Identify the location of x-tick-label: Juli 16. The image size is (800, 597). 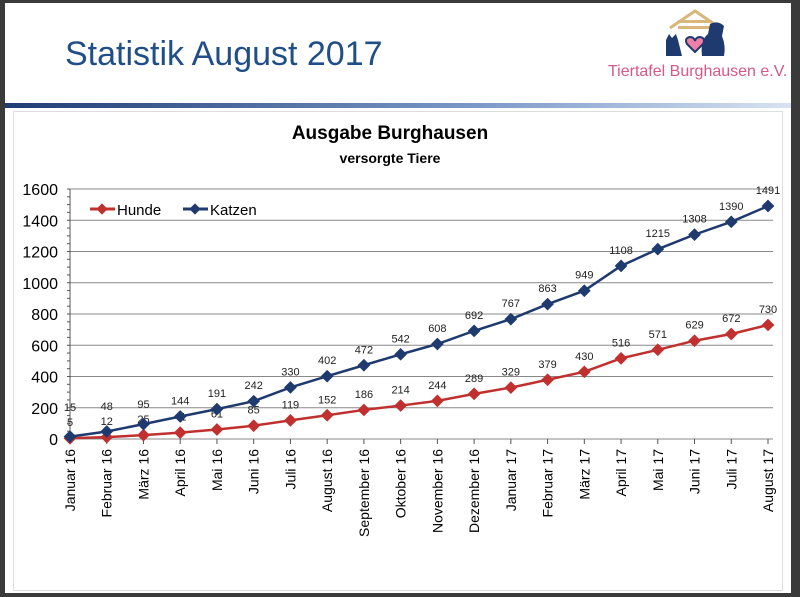
(290, 469).